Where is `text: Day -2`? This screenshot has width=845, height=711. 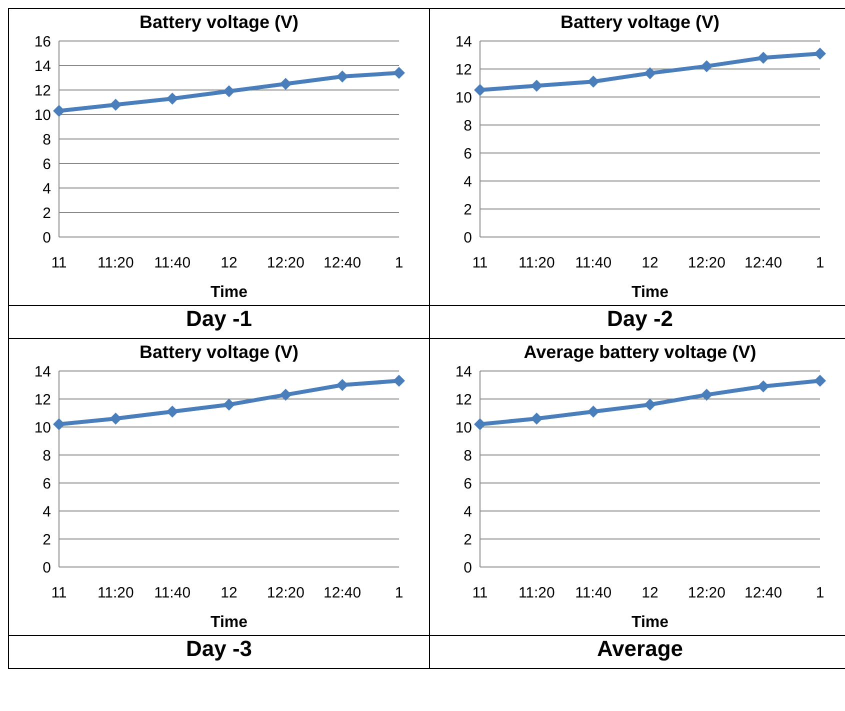
text: Day -2 is located at coordinates (640, 318).